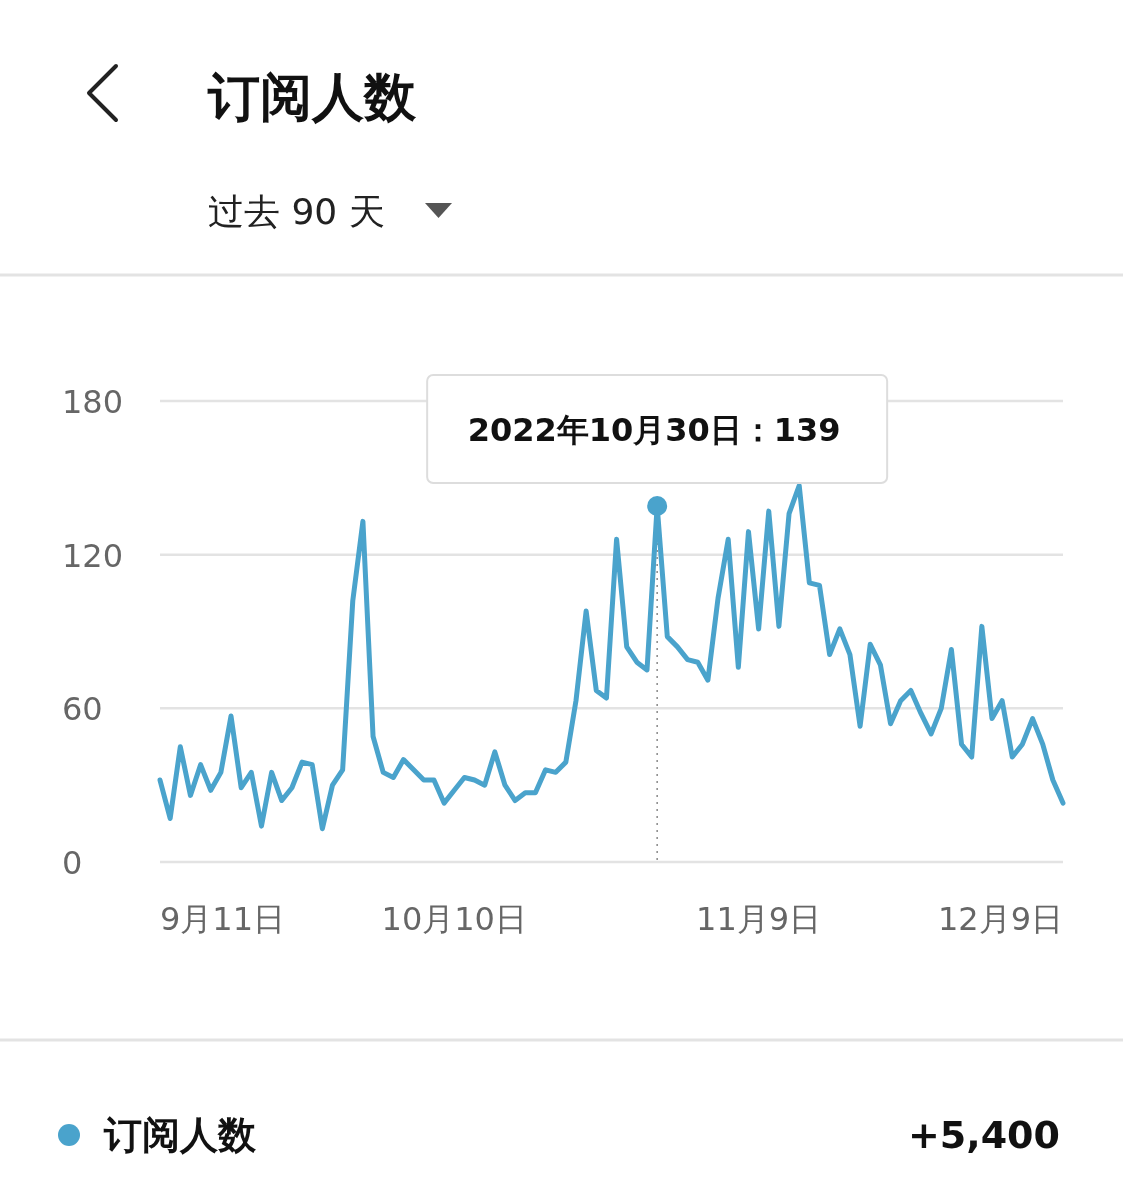 The width and height of the screenshot is (1123, 1200). What do you see at coordinates (223, 919) in the screenshot?
I see `x-tick-label: 9月11日` at bounding box center [223, 919].